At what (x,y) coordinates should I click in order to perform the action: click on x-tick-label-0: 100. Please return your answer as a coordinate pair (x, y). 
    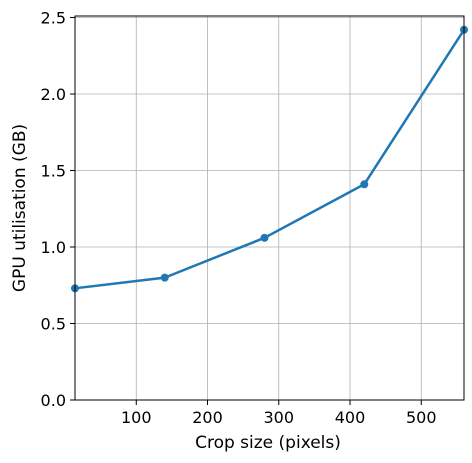
    Looking at the image, I should click on (136, 417).